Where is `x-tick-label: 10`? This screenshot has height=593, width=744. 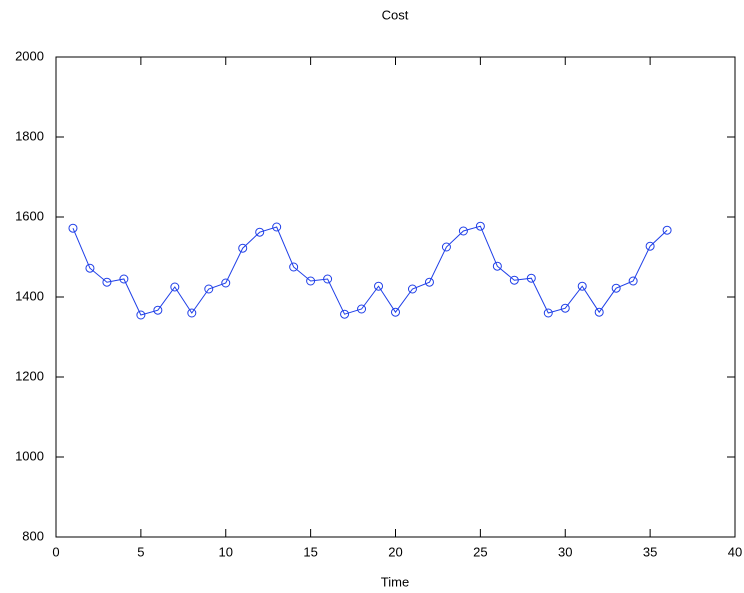
x-tick-label: 10 is located at coordinates (226, 551).